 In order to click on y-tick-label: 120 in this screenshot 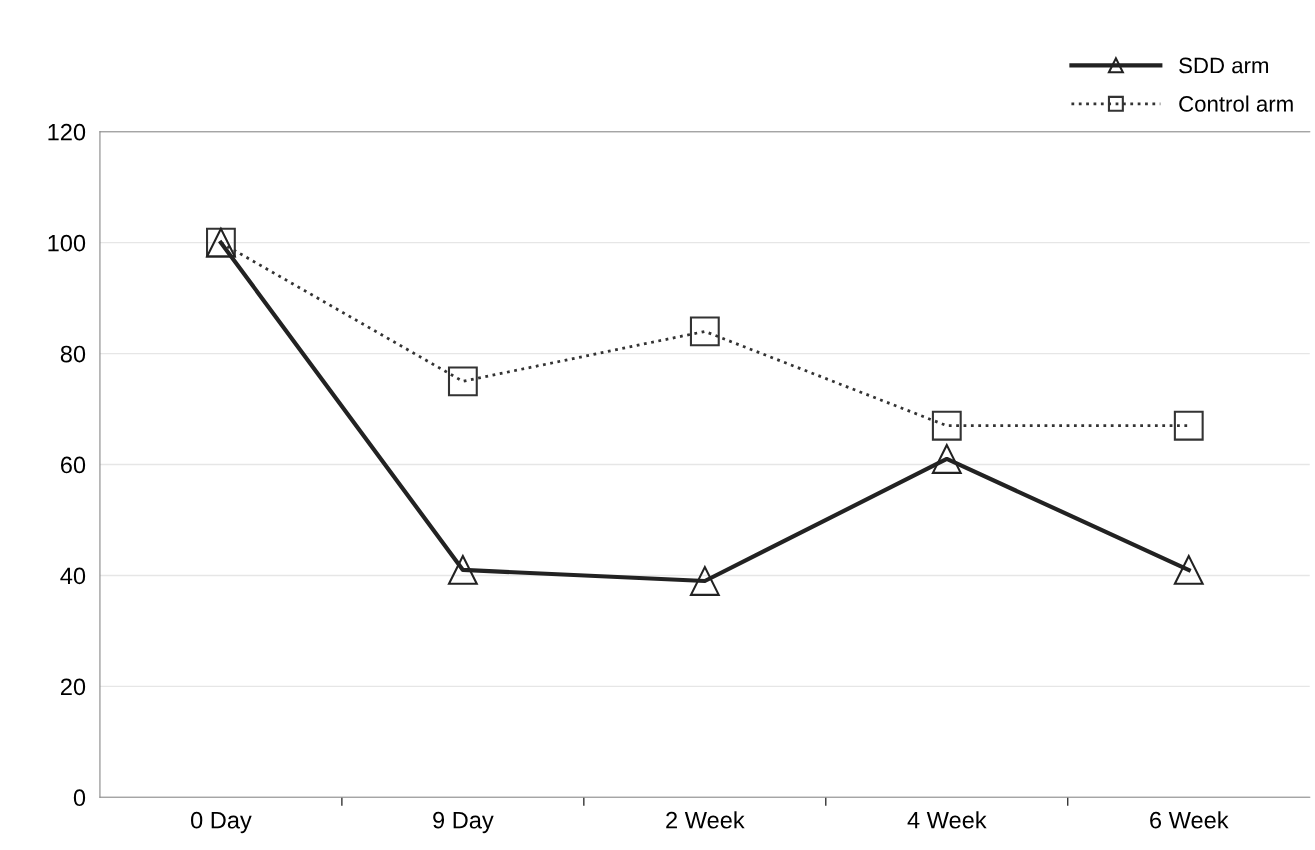, I will do `click(67, 132)`.